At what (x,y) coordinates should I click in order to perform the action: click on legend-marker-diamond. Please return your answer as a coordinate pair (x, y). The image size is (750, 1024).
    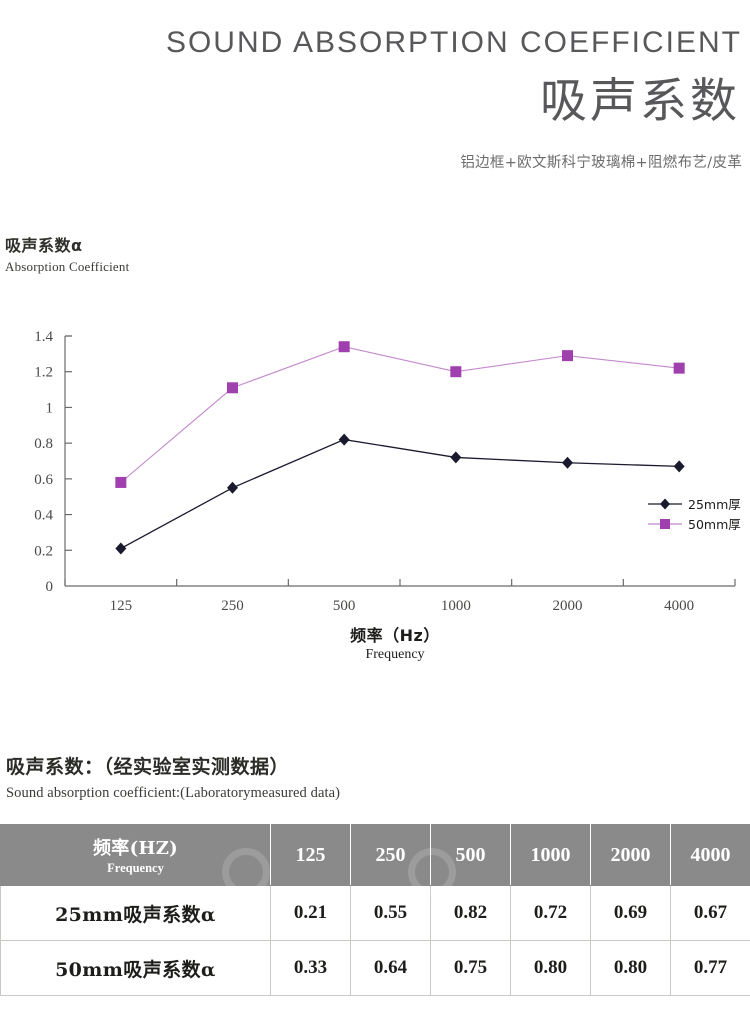
    Looking at the image, I should click on (665, 504).